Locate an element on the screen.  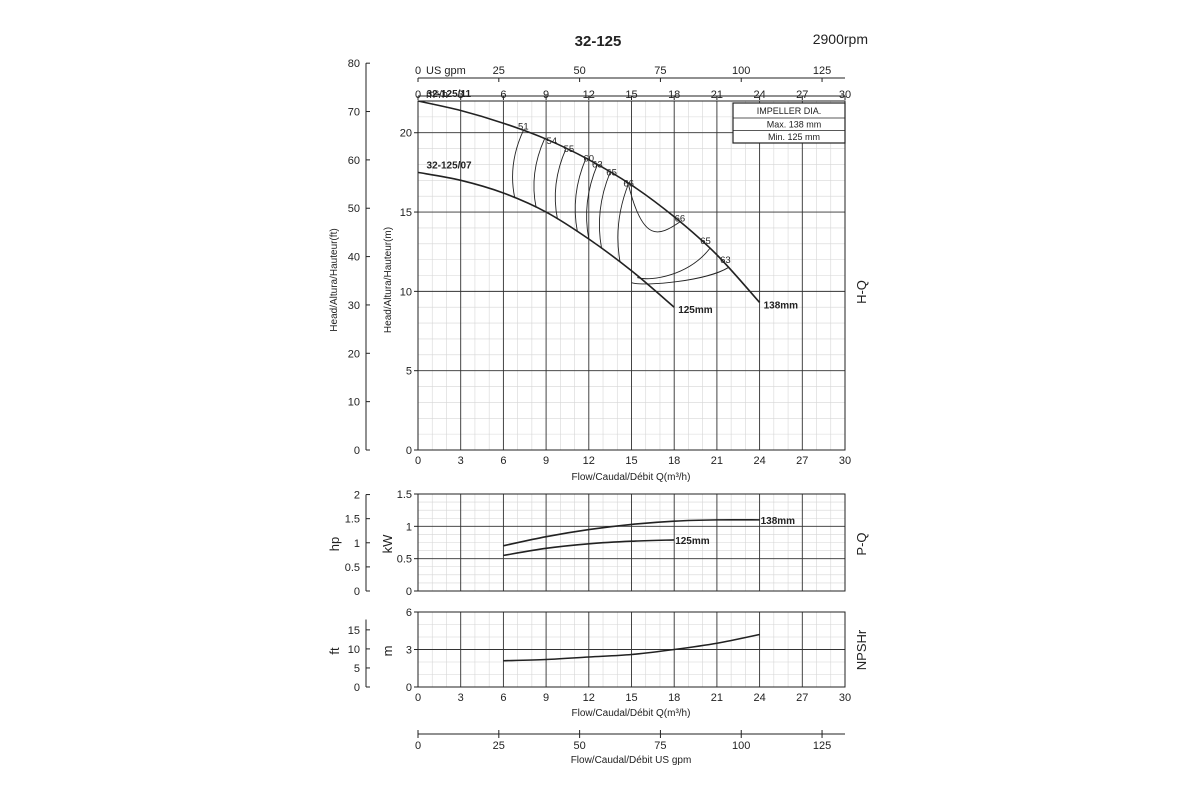
hp-tick-label: 2 is located at coordinates (357, 496).